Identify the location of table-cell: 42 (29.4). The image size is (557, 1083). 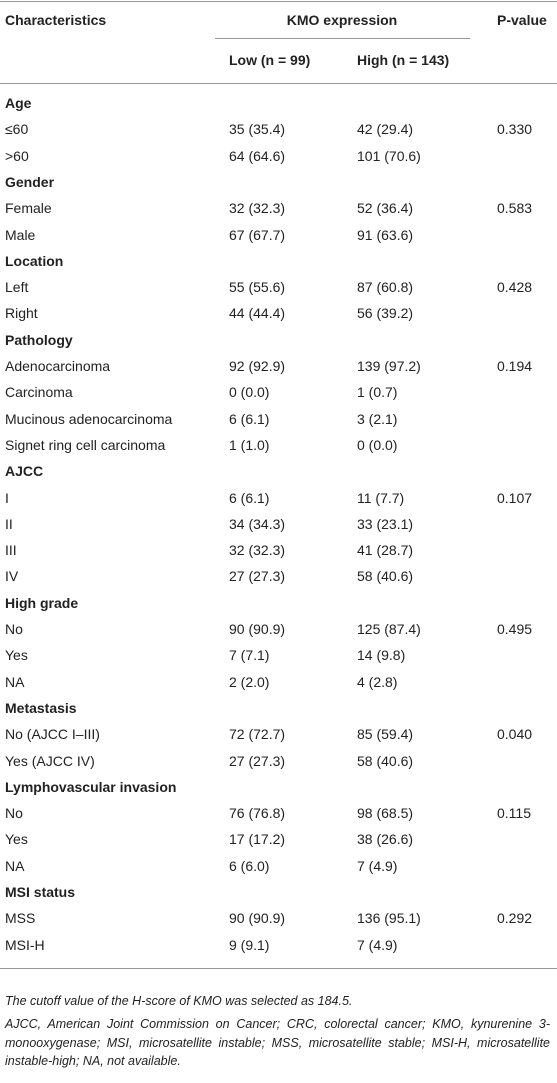
(385, 129).